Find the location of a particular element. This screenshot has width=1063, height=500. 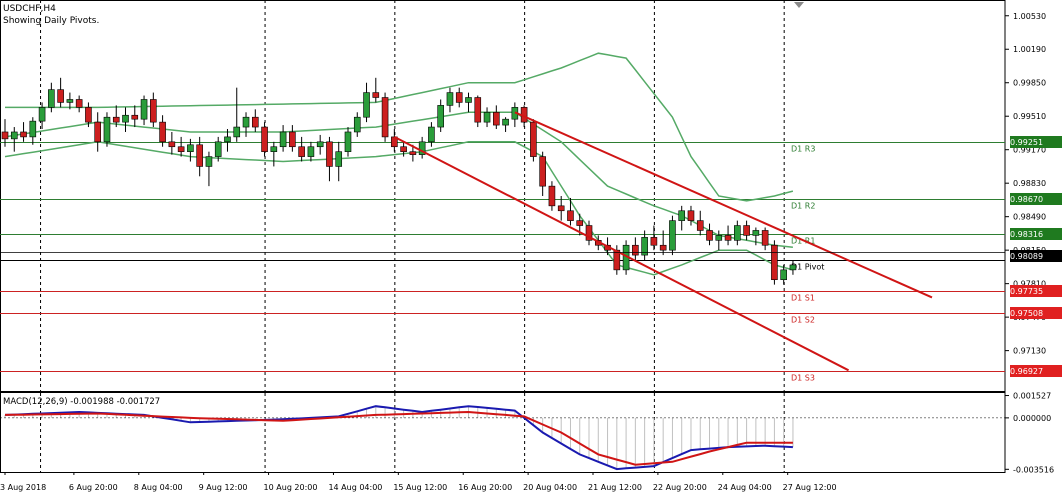

time-tick-label: 24 Aug 04:00 is located at coordinates (745, 487).